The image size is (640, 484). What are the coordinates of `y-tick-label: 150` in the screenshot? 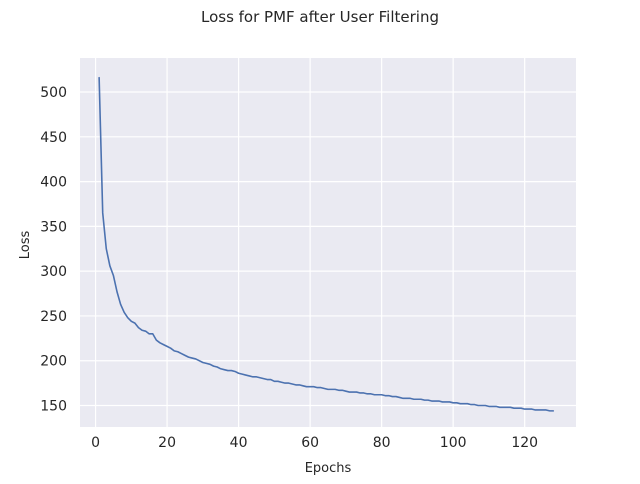 It's located at (53, 407).